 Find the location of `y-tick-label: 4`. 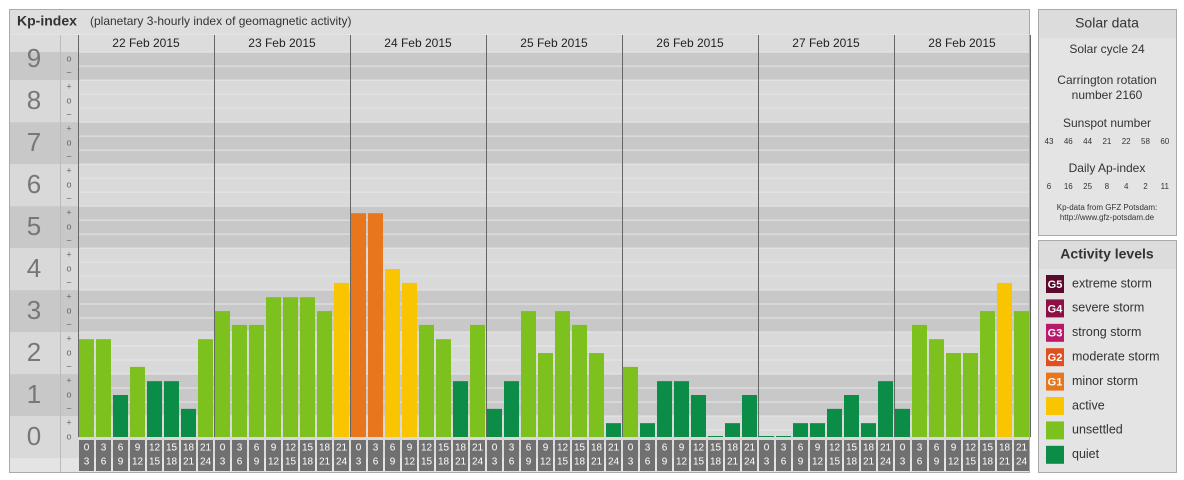

y-tick-label: 4 is located at coordinates (34, 268).